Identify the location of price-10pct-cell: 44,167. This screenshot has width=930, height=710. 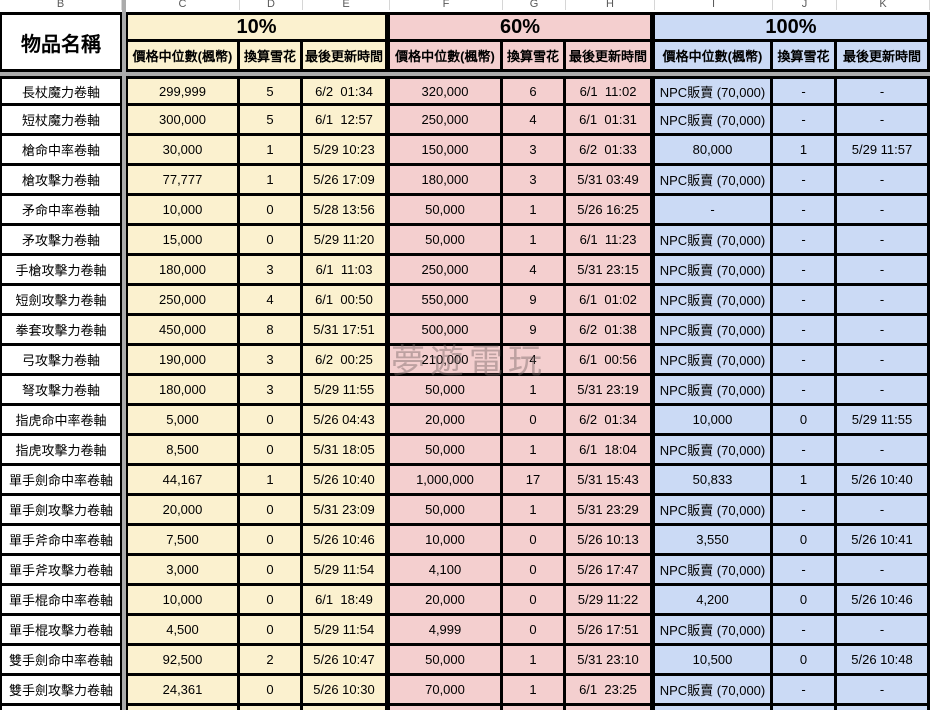
(183, 481).